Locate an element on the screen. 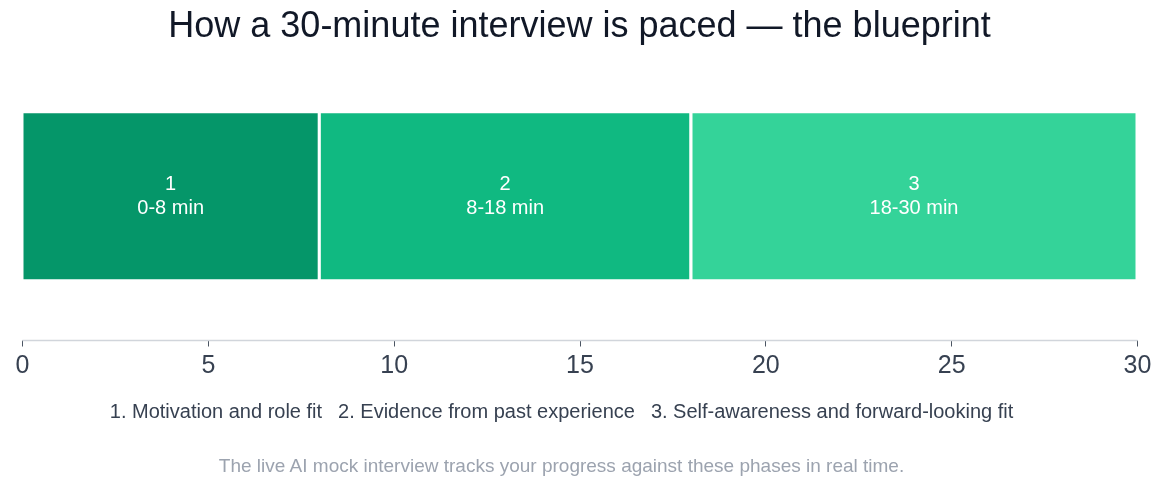 This screenshot has width=1168, height=490. chart-title: How a 30-minute interview is paced — the blueprint is located at coordinates (579, 24).